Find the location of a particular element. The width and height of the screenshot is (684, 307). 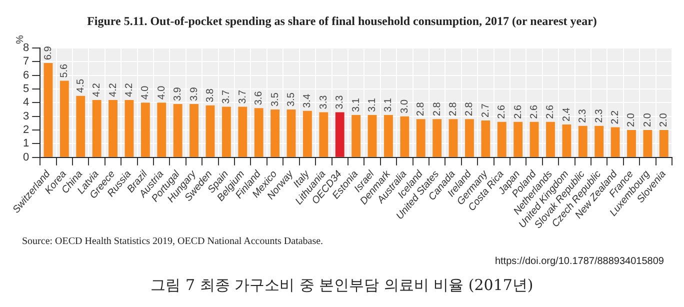

chart-title: Figure 5.11. Out-of-pocket spending as share of final household consumption, 2017 (or nearest year) is located at coordinates (342, 21).